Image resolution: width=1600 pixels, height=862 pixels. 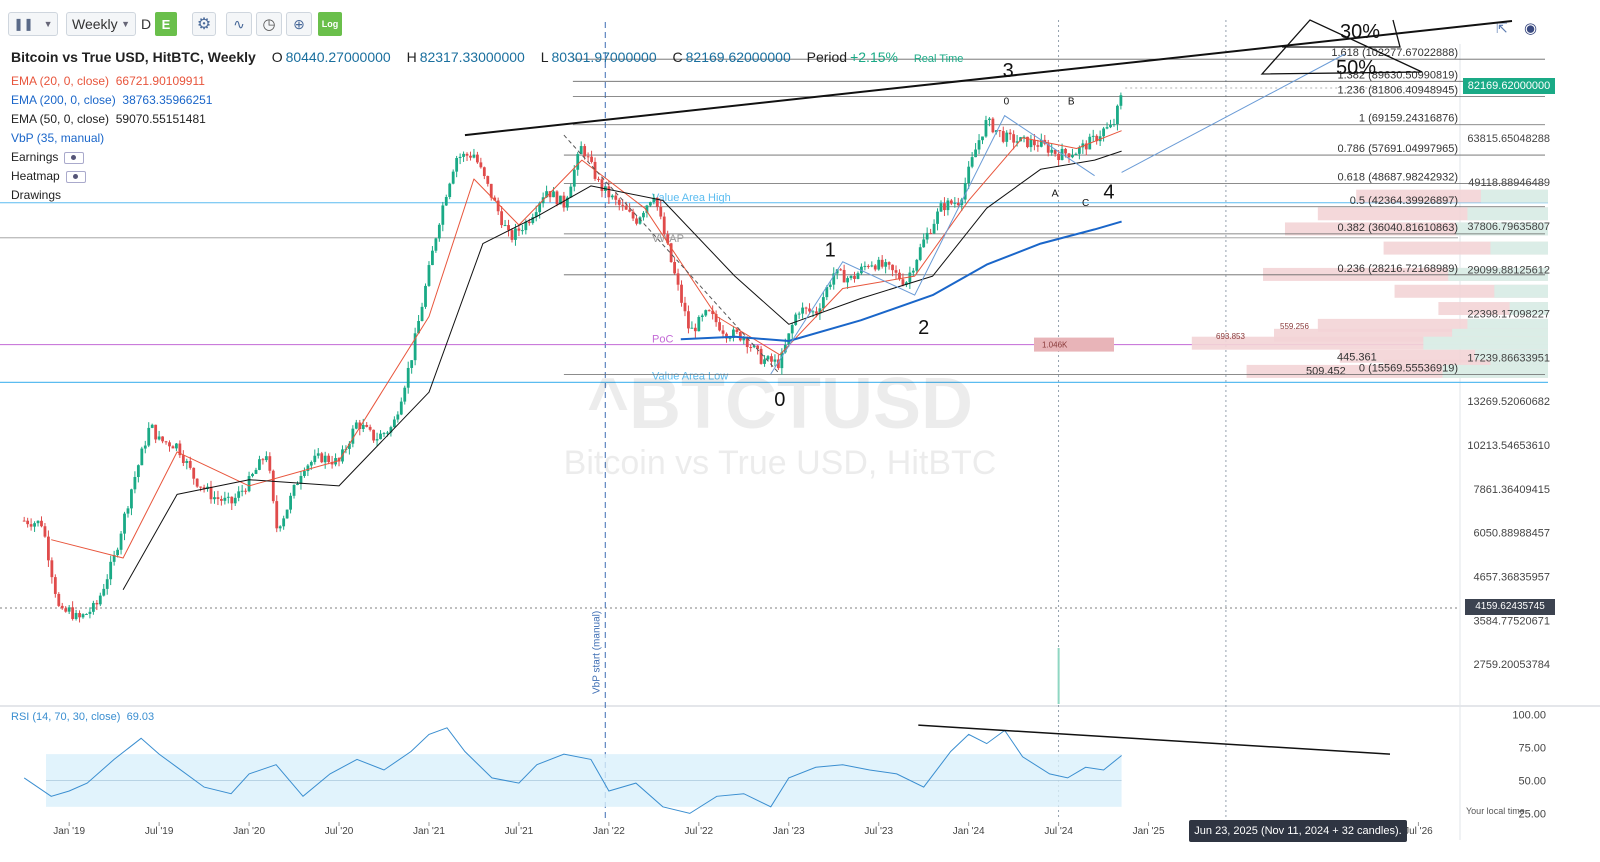 What do you see at coordinates (487, 157) in the screenshot?
I see `earnings-row: Earnings` at bounding box center [487, 157].